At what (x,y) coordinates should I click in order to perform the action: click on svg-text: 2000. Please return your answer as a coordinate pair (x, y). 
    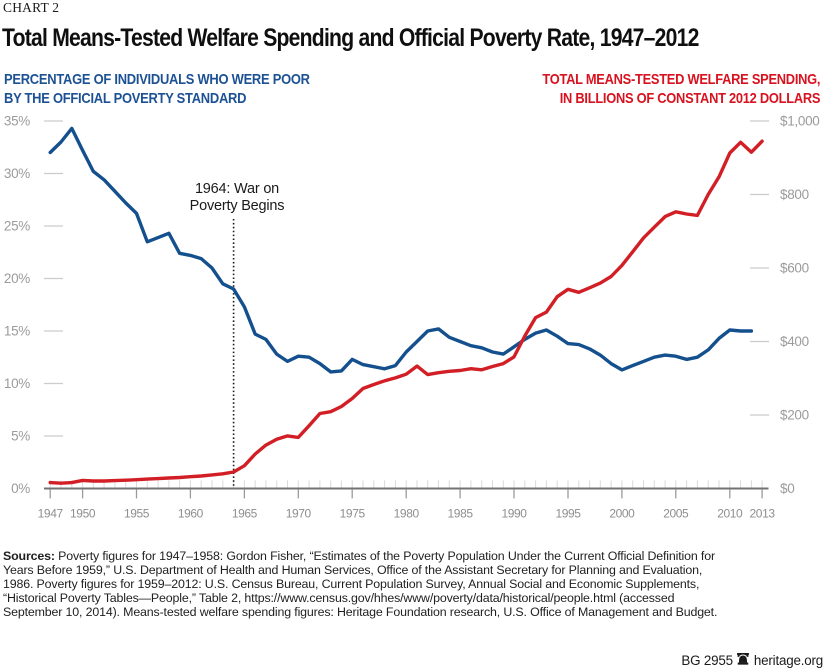
    Looking at the image, I should click on (622, 514).